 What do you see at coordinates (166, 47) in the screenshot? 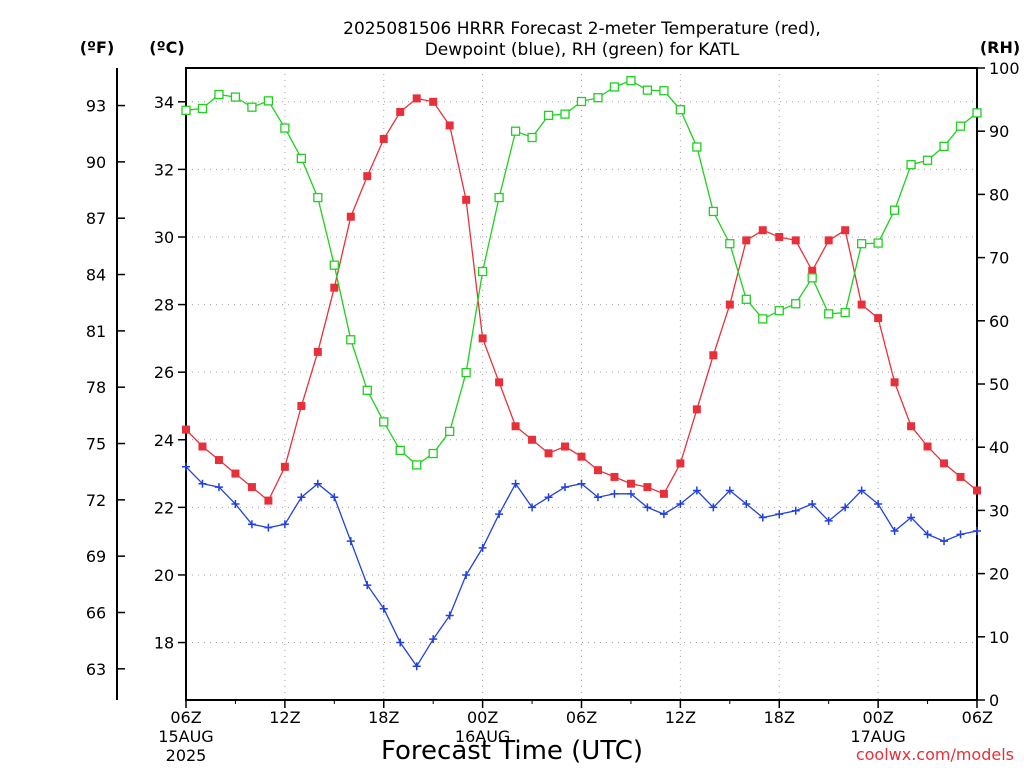
I see `celsius-unit-label: (ºC)` at bounding box center [166, 47].